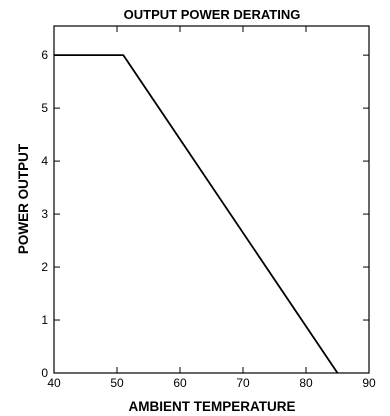 The image size is (390, 416). I want to click on y-tick-label: 6, so click(44, 55).